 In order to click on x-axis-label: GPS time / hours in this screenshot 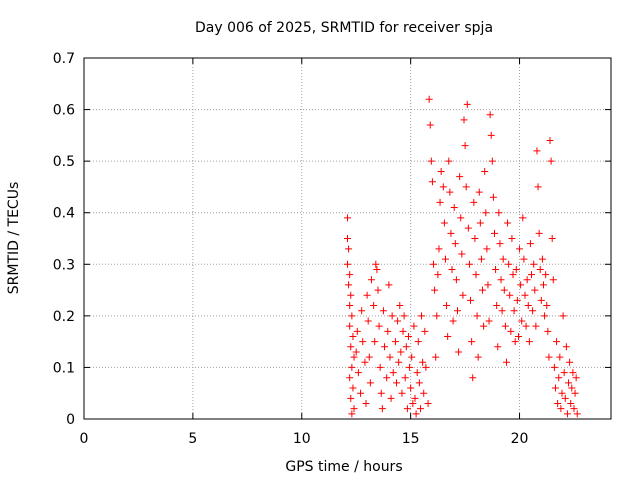, I will do `click(343, 467)`.